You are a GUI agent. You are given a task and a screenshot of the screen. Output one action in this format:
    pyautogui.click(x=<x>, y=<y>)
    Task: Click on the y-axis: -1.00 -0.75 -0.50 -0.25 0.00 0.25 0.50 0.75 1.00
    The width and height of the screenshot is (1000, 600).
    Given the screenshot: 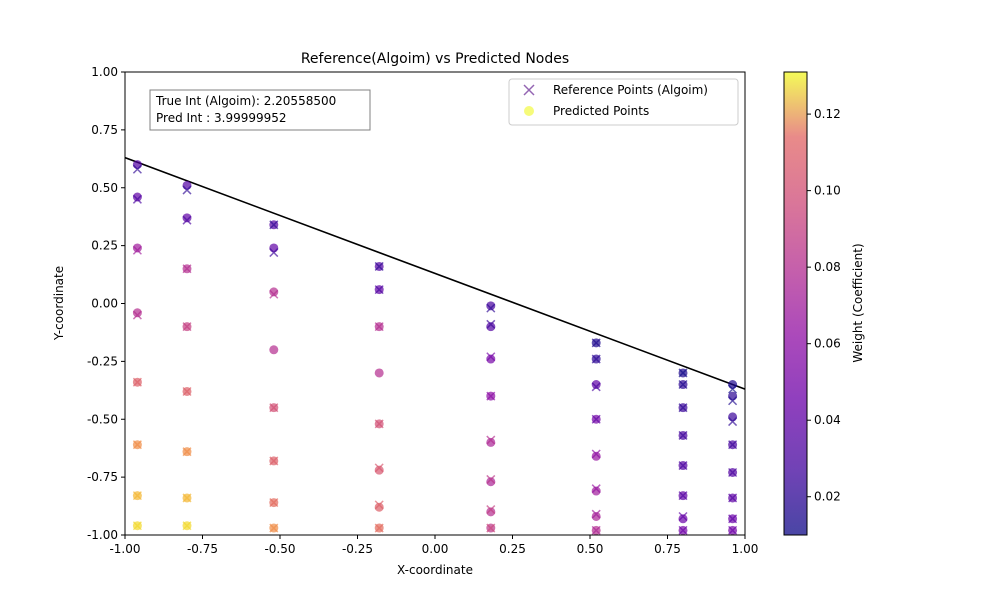 What is the action you would take?
    pyautogui.click(x=106, y=303)
    